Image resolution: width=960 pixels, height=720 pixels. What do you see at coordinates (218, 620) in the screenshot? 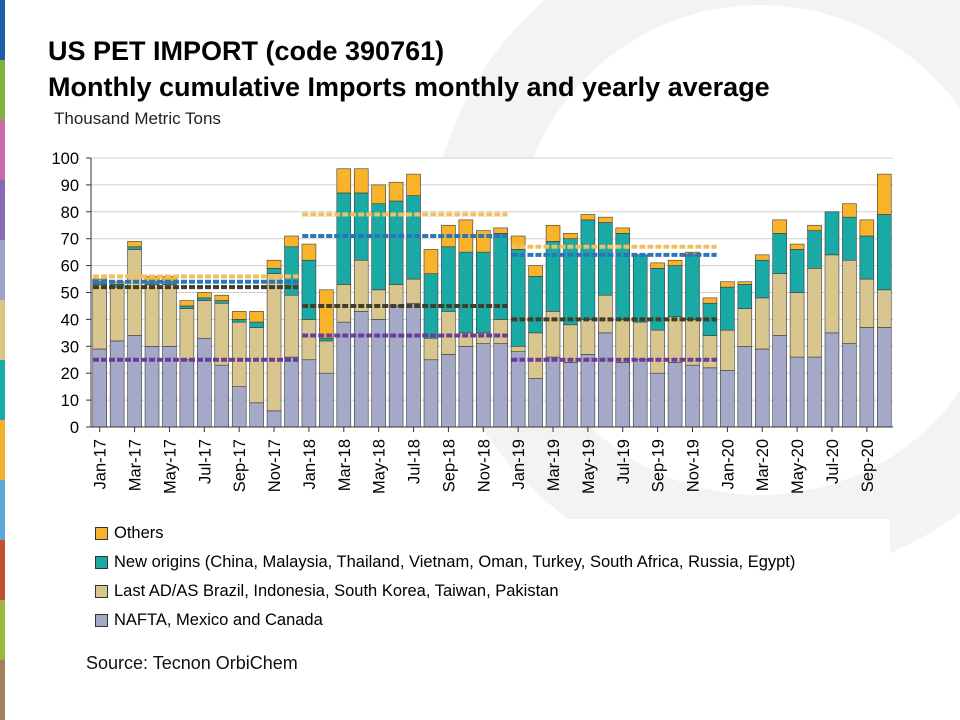
I see `legend-label-nafta: NAFTA, Mexico and Canada` at bounding box center [218, 620].